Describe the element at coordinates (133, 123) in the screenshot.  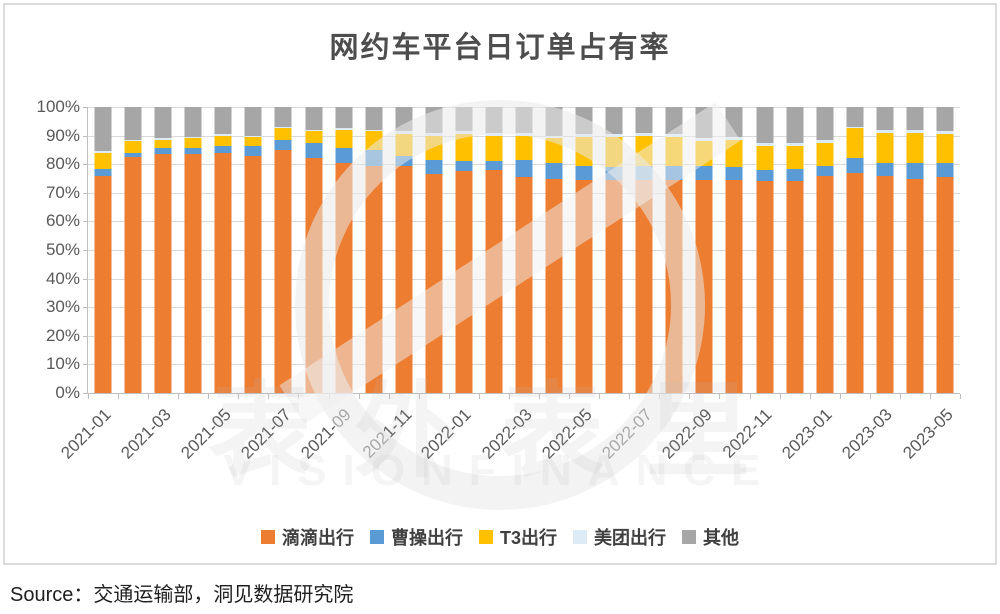
I see `bar-2021-02-others` at that location.